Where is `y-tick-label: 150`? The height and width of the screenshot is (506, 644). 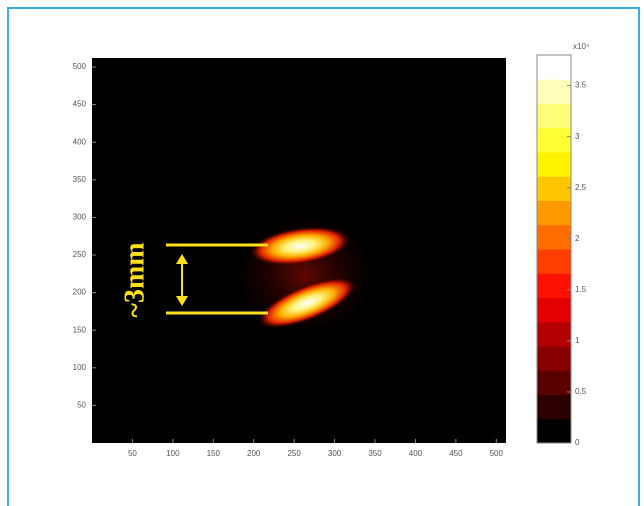
y-tick-label: 150 is located at coordinates (80, 329).